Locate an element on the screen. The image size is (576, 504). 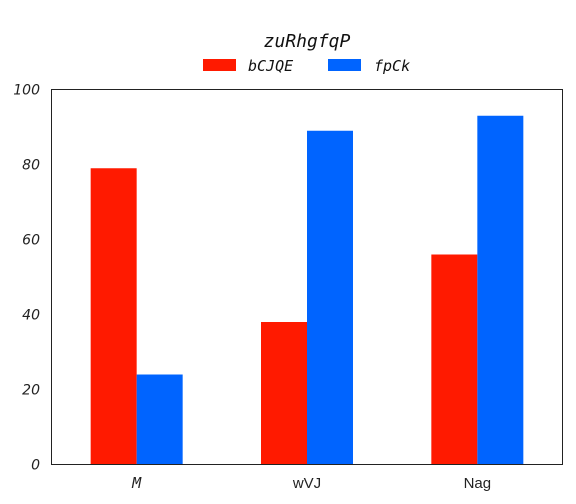
legend-swatch-bCJQE is located at coordinates (219, 65).